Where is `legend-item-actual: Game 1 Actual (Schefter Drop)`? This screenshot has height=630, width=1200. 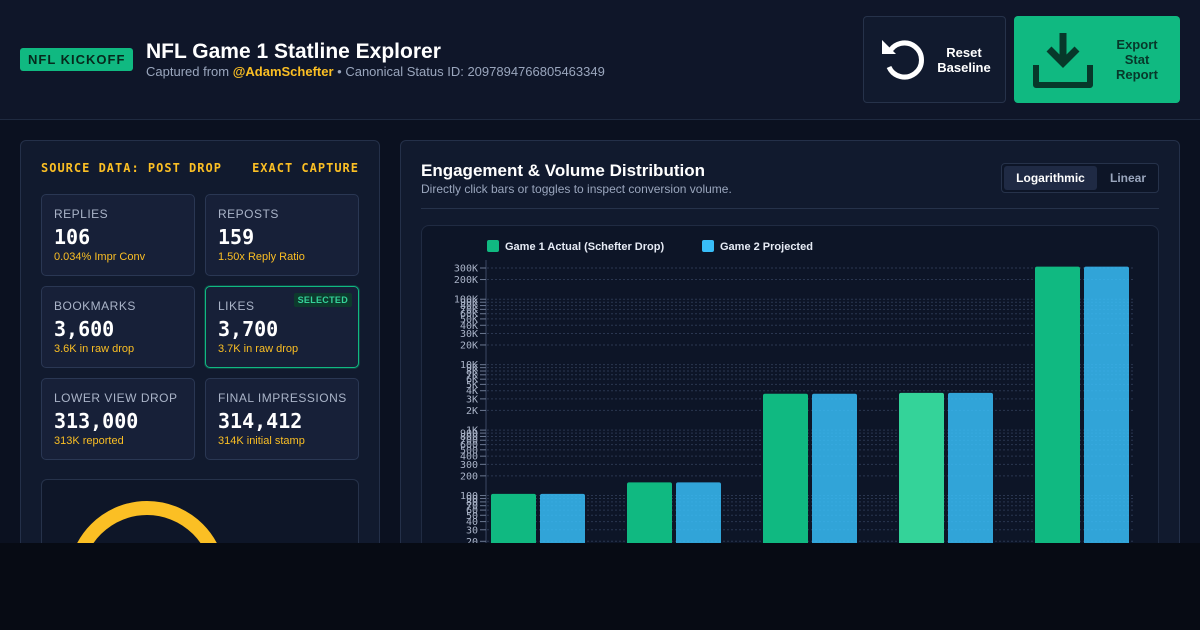
legend-item-actual: Game 1 Actual (Schefter Drop) is located at coordinates (575, 246).